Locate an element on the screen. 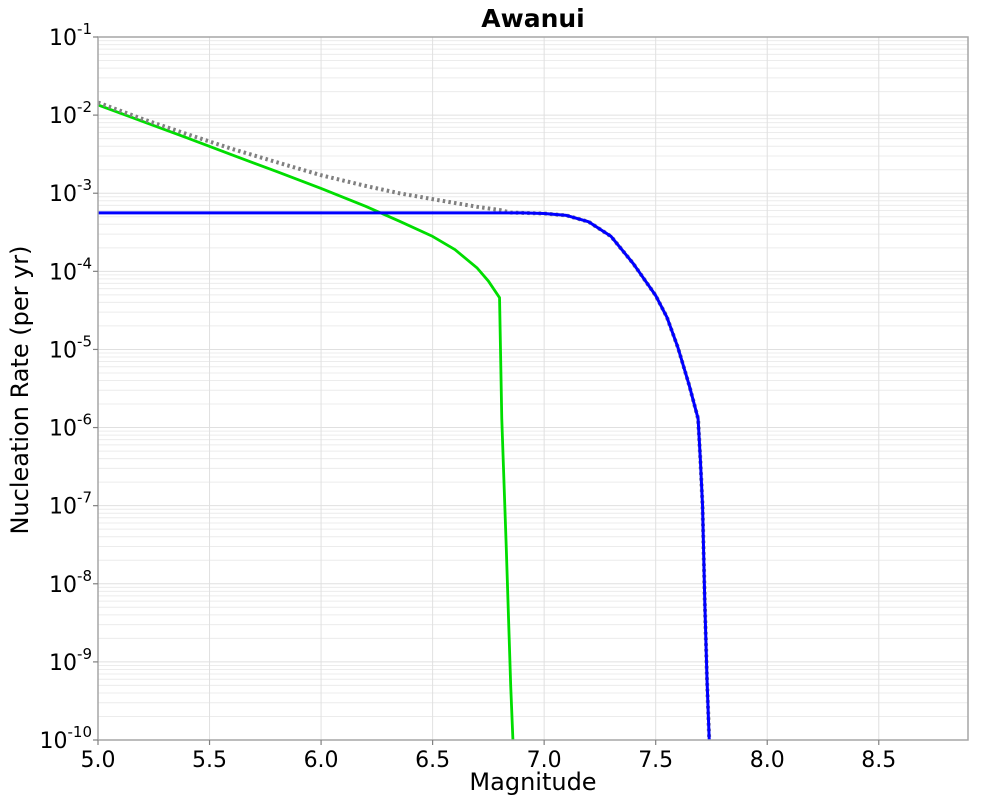  x-tick-label: 8.5 is located at coordinates (878, 760).